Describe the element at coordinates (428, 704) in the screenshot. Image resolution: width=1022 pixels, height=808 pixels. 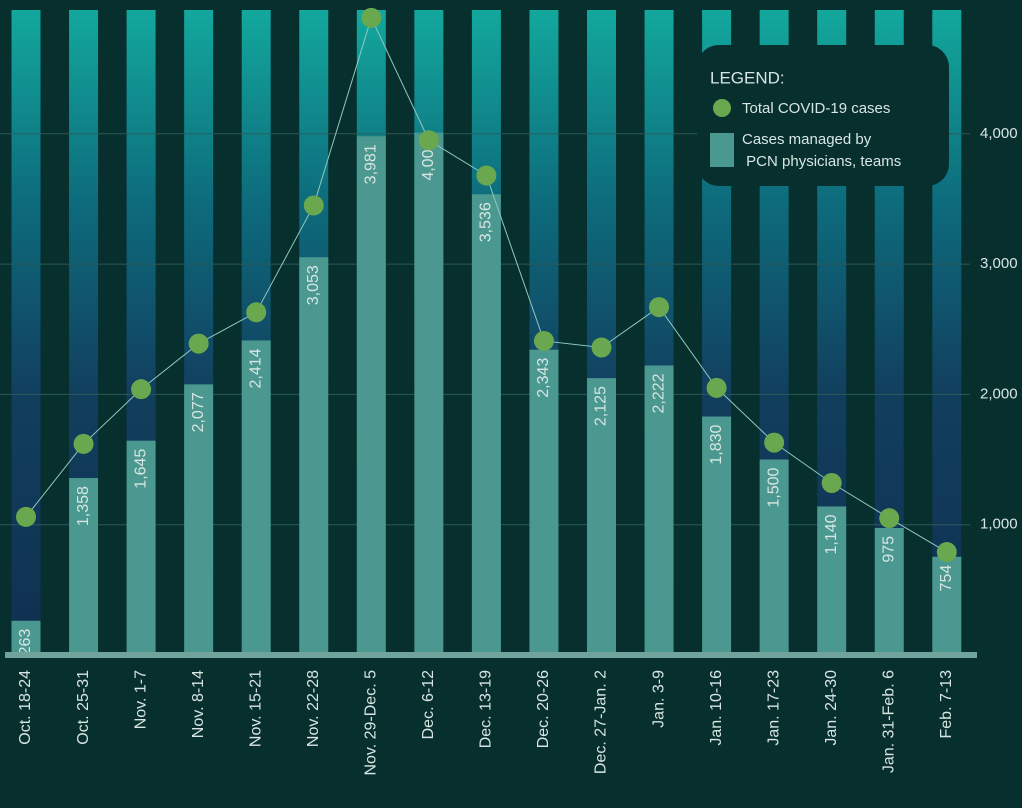
I see `x-tick-label: Dec. 6-12` at that location.